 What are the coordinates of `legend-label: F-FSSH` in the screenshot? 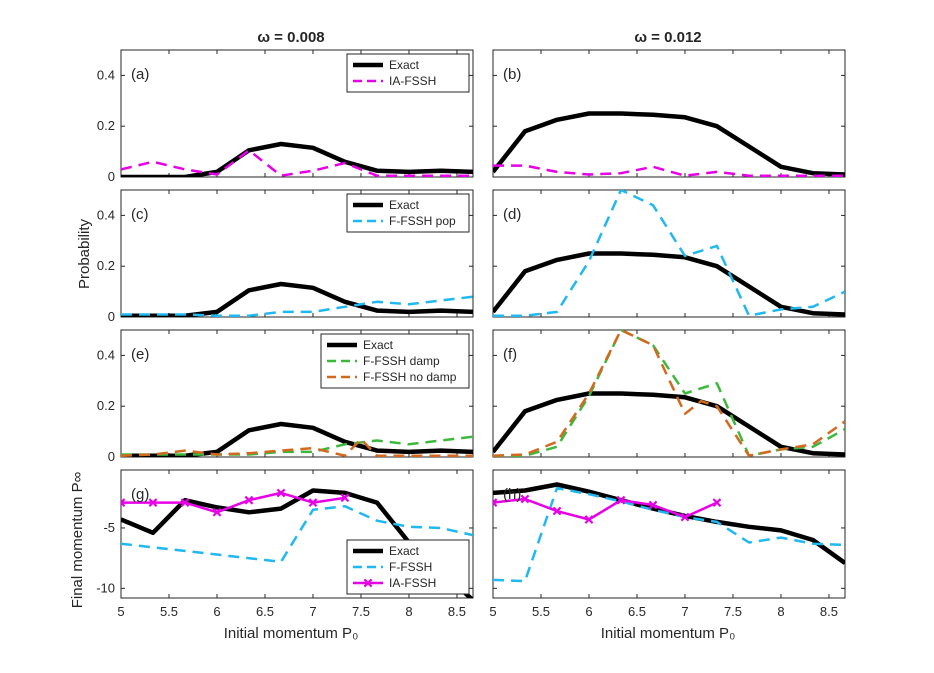 It's located at (410, 567).